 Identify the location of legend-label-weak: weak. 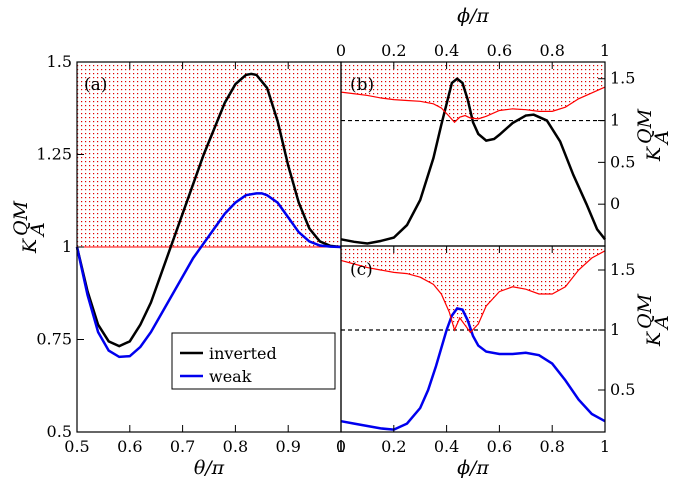
(230, 376).